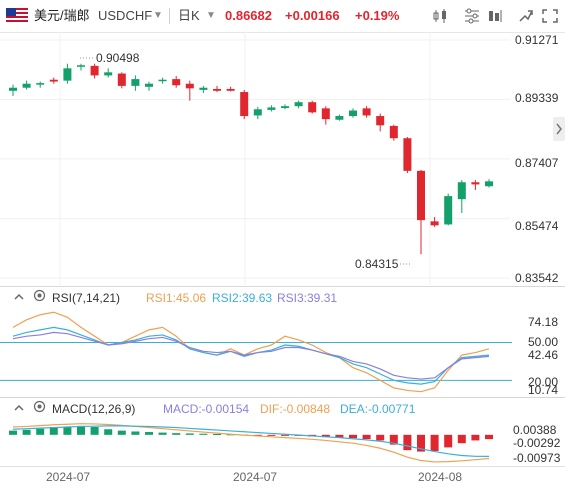 Image resolution: width=565 pixels, height=487 pixels. Describe the element at coordinates (295, 409) in the screenshot. I see `dif-value: DIF:-0.00848` at that location.